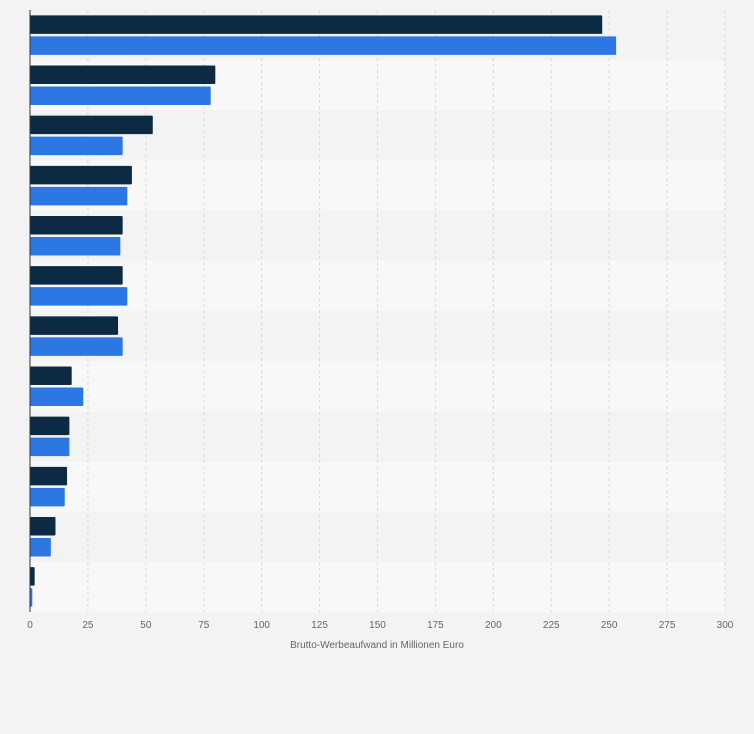  Describe the element at coordinates (435, 625) in the screenshot. I see `x-tick-label: 175` at that location.